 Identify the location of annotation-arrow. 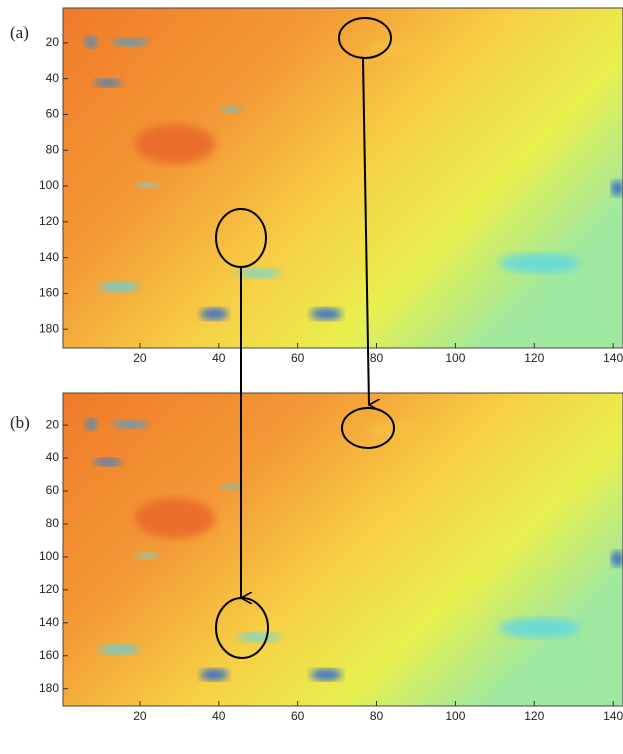
(365, 231).